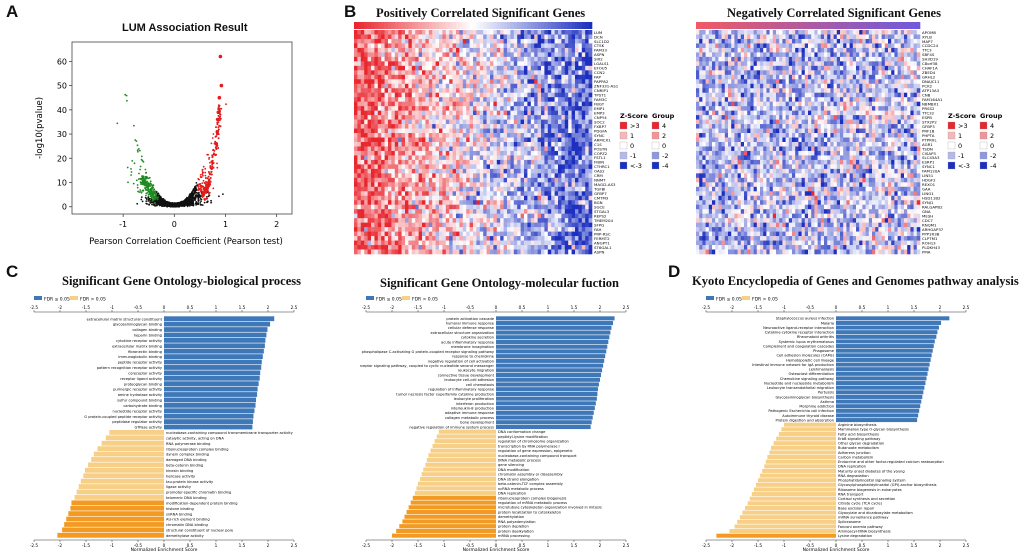  What do you see at coordinates (447, 25) in the screenshot?
I see `heatmap-group-cell` at bounding box center [447, 25].